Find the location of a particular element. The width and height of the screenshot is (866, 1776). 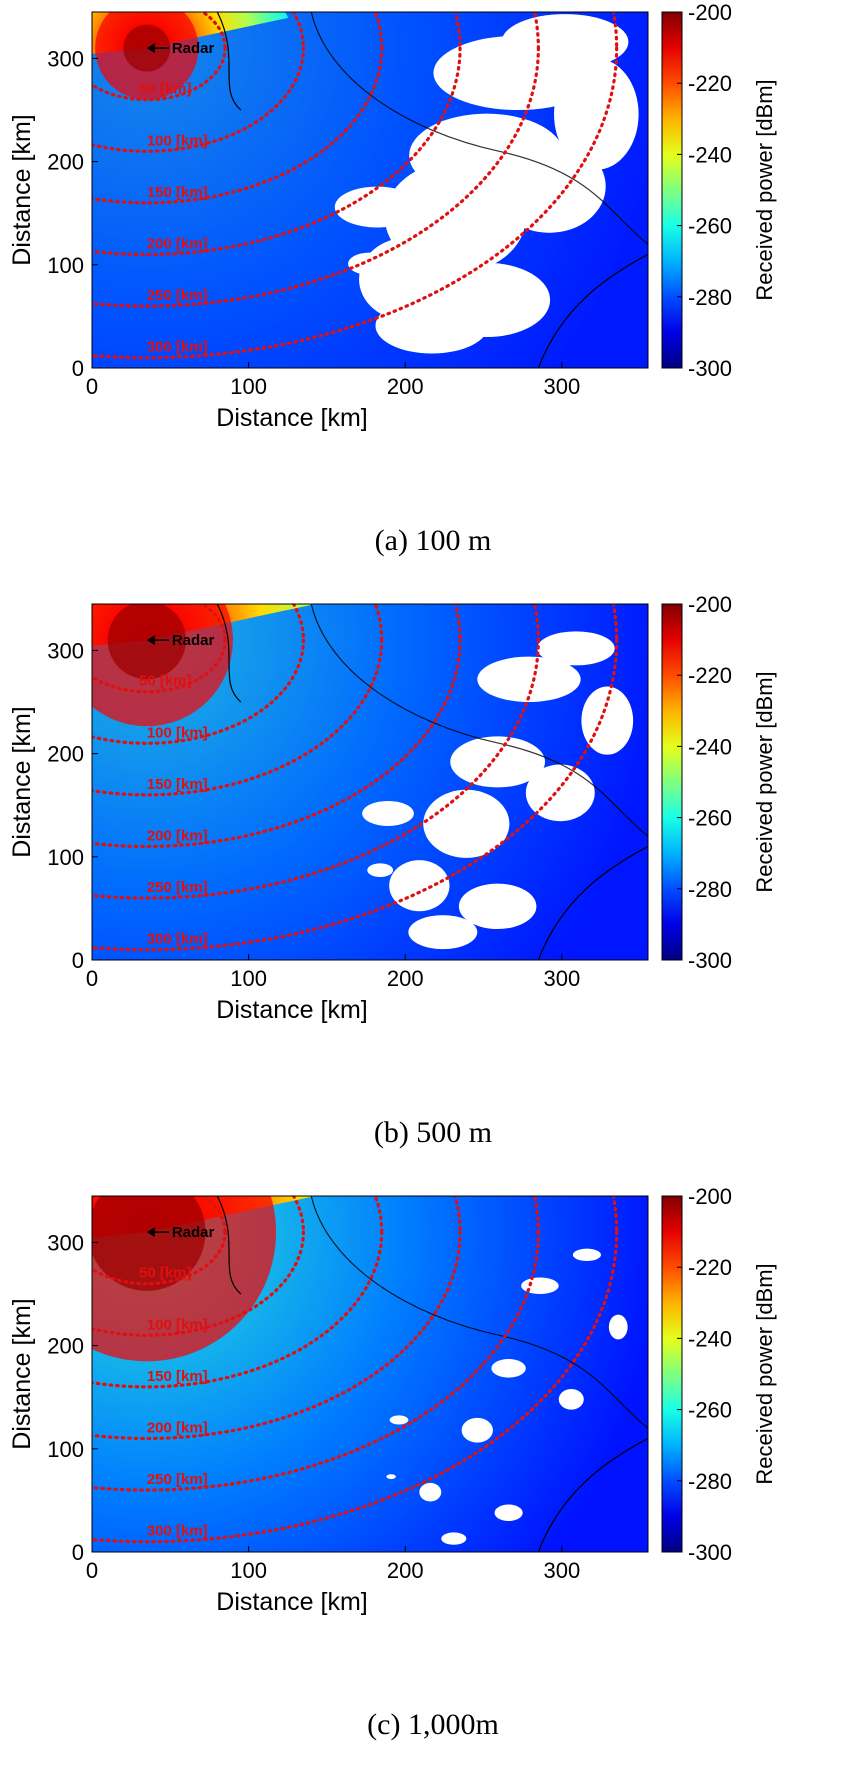

panel-caption: (a) 100 m is located at coordinates (433, 540).